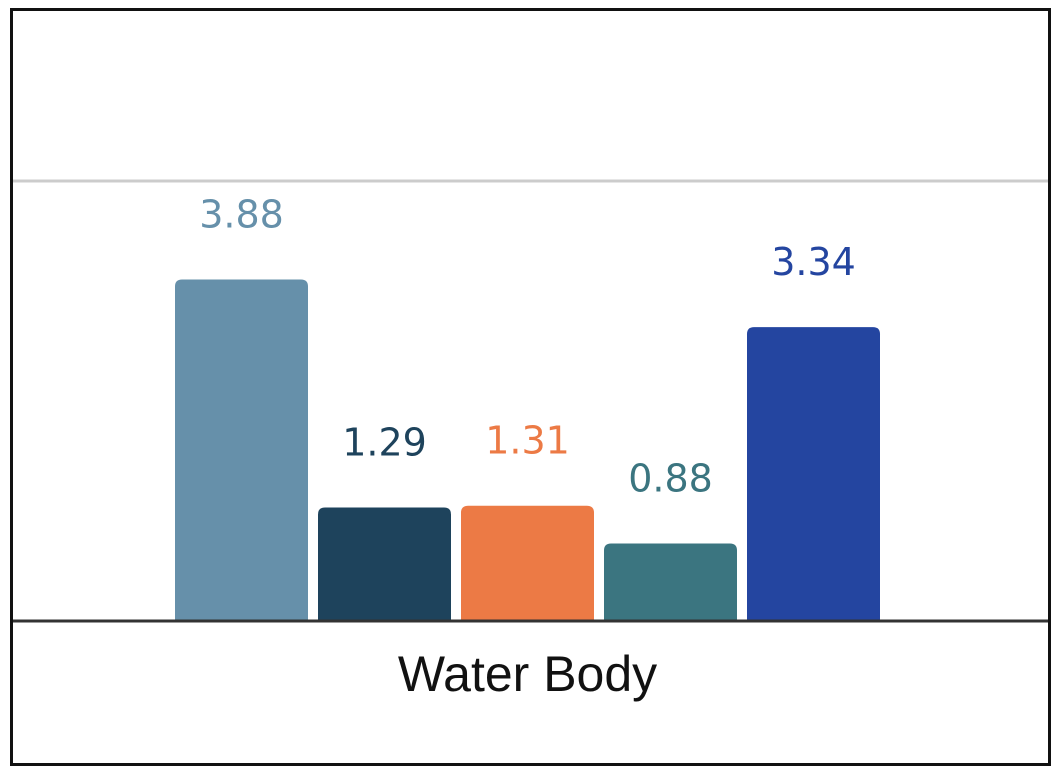 The width and height of the screenshot is (1064, 778). What do you see at coordinates (813, 262) in the screenshot?
I see `data-label-4: 3.34` at bounding box center [813, 262].